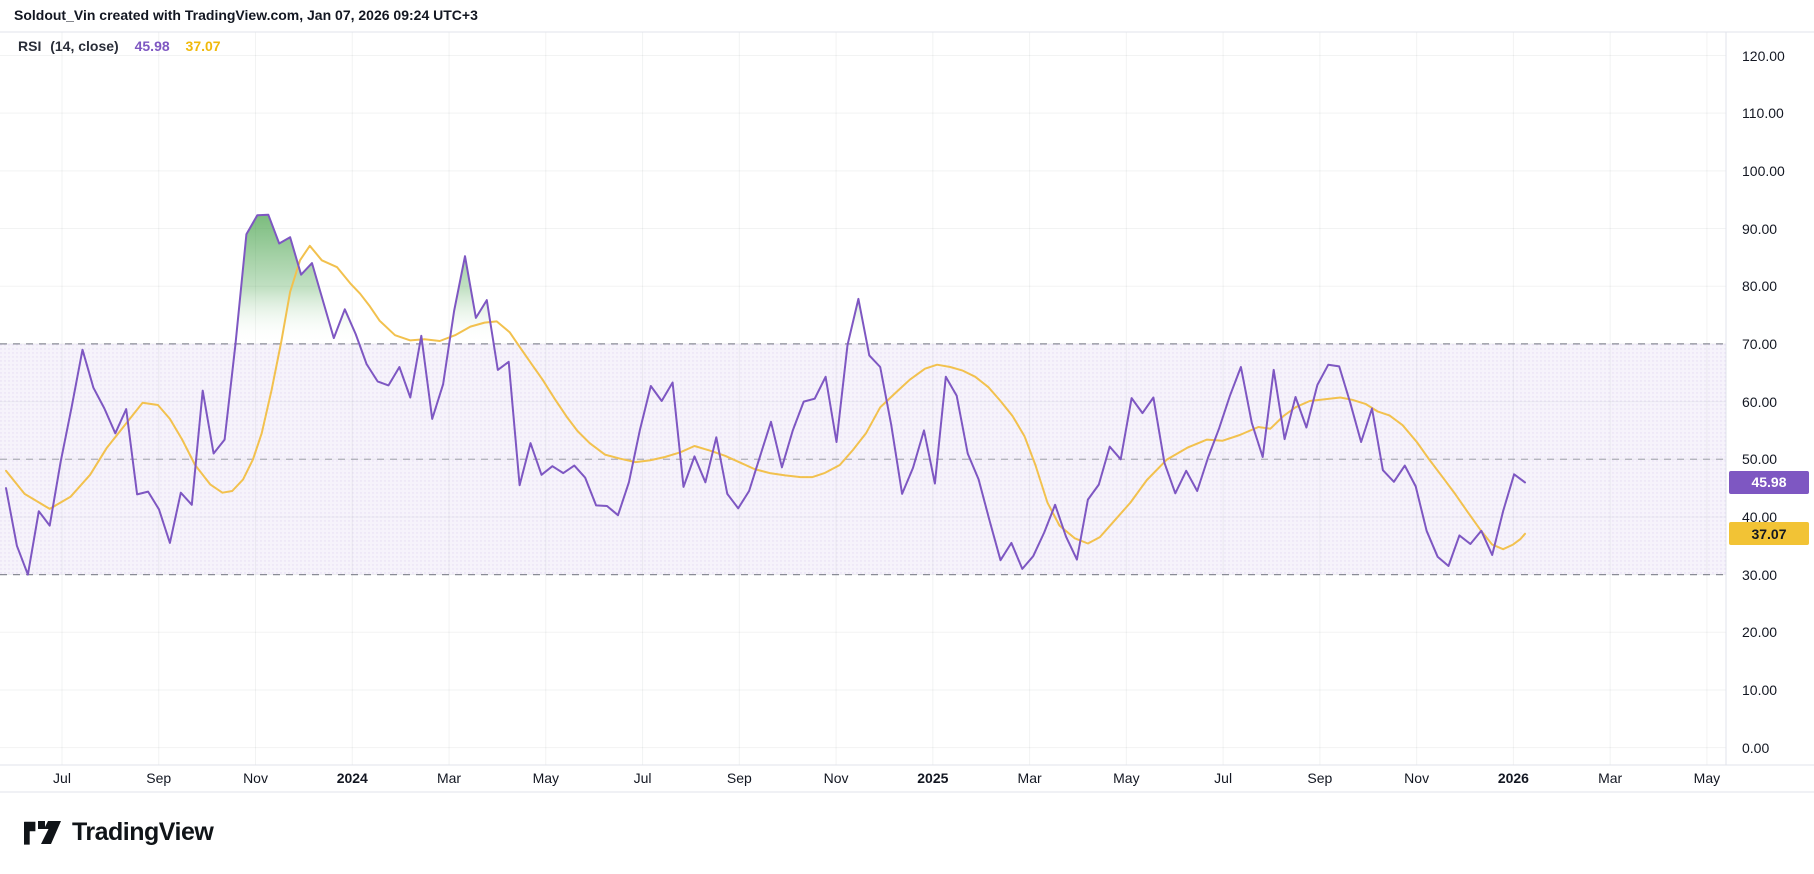 The image size is (1814, 874). Describe the element at coordinates (1769, 482) in the screenshot. I see `rsi-price-badge: 45.98` at that location.